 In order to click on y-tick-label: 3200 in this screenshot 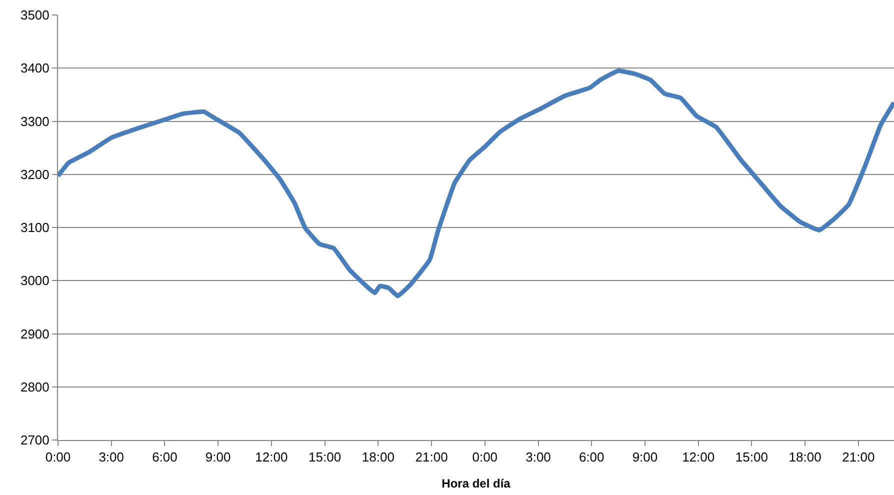, I will do `click(35, 174)`.